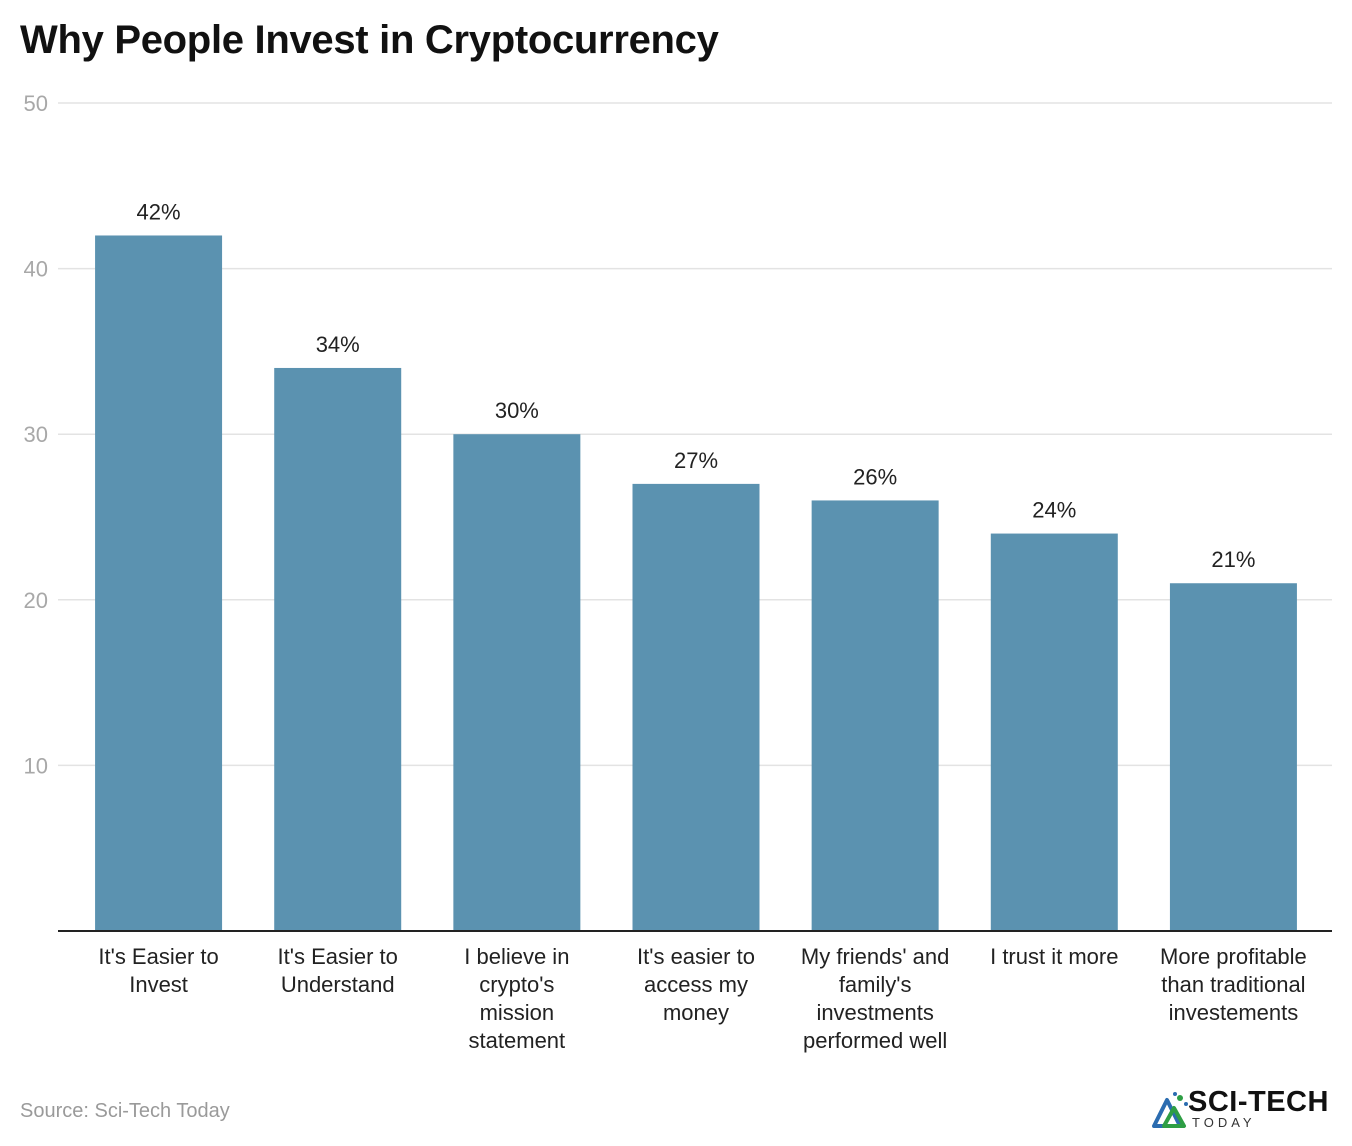  Describe the element at coordinates (369, 40) in the screenshot. I see `chart-title: Why People Invest in Cryptocurrency` at that location.